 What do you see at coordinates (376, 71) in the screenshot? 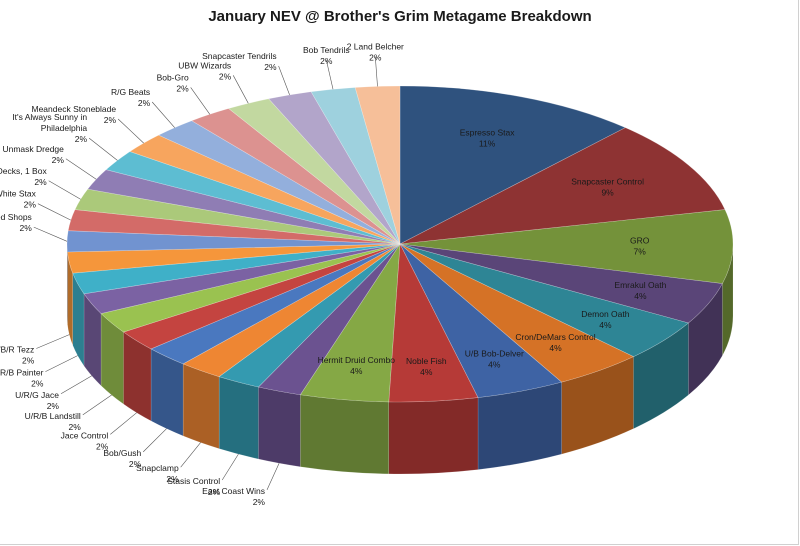
I see `leader-line-2-land-belcher` at bounding box center [376, 71].